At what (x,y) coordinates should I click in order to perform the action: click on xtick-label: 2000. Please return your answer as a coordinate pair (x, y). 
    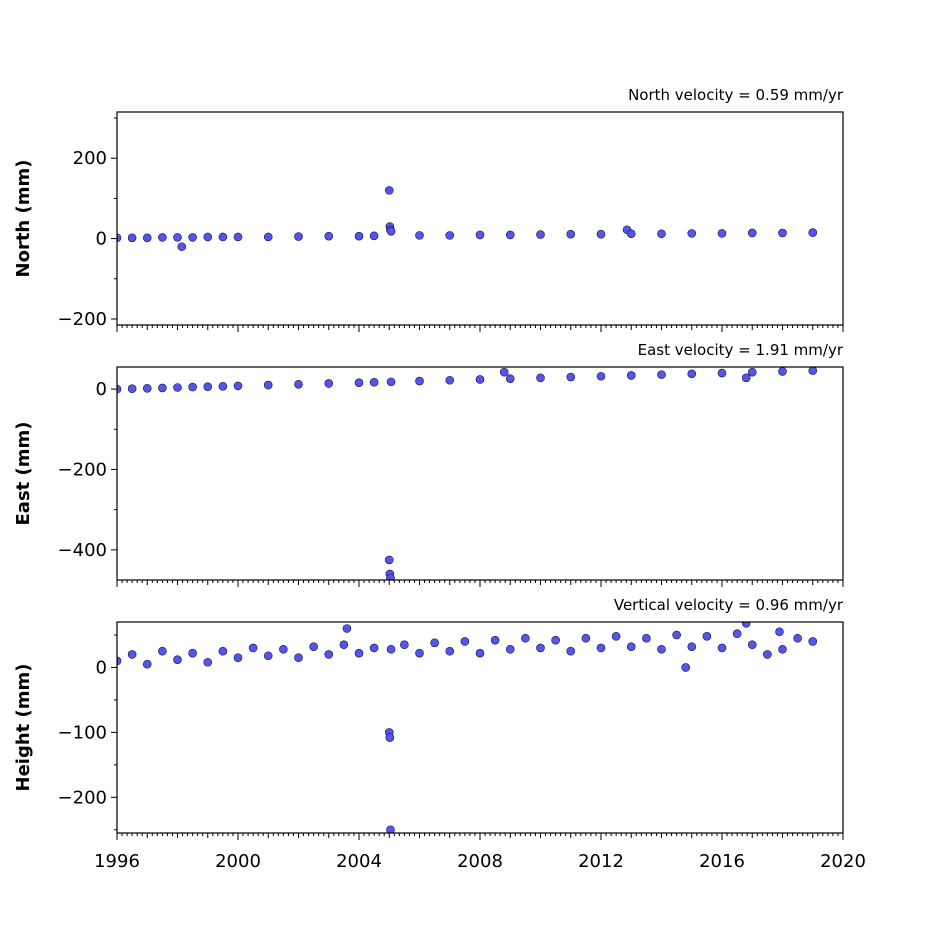
    Looking at the image, I should click on (238, 861).